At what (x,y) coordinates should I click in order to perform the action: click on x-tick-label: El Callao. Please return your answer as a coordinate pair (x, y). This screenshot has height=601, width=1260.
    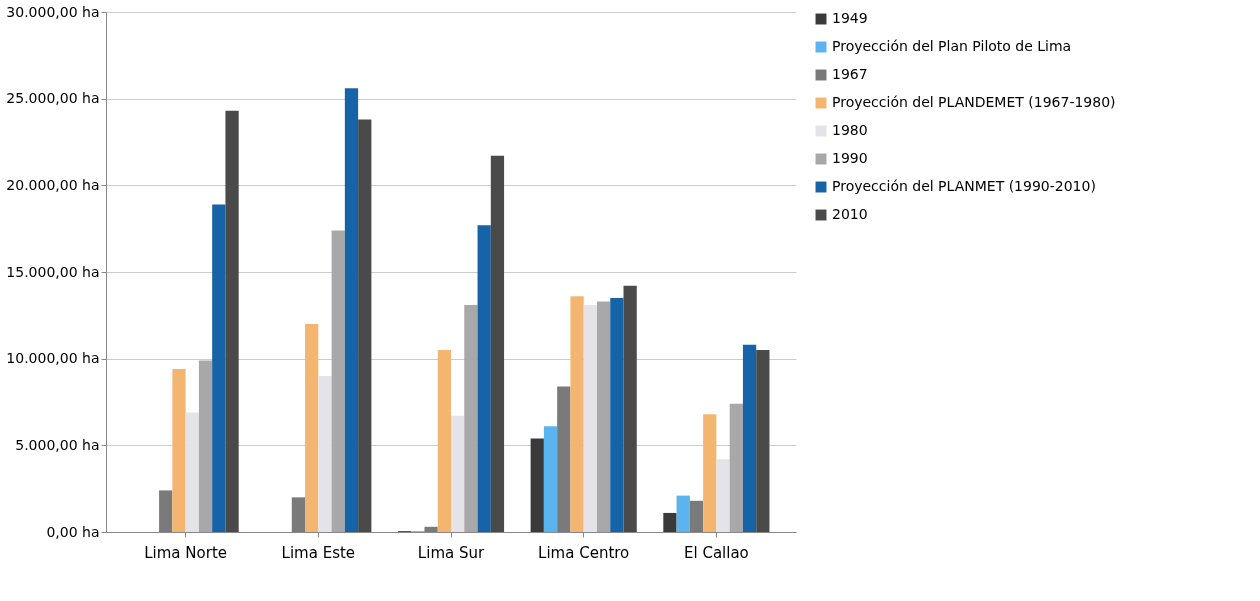
    Looking at the image, I should click on (716, 552).